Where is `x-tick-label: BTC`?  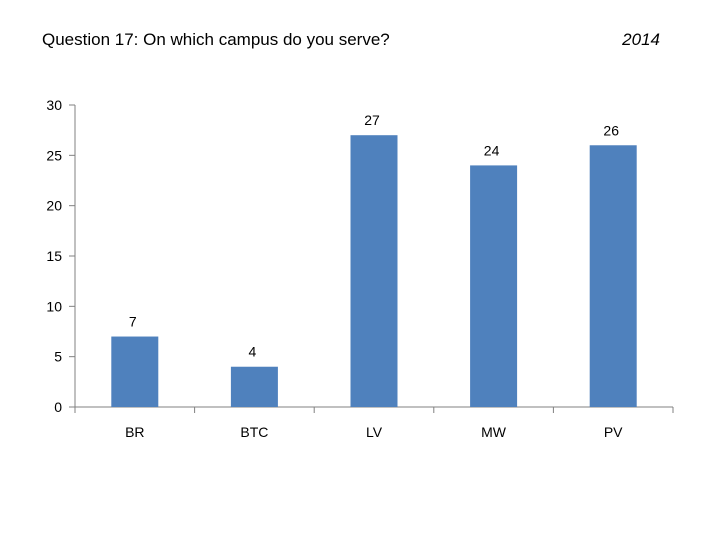 x-tick-label: BTC is located at coordinates (254, 432).